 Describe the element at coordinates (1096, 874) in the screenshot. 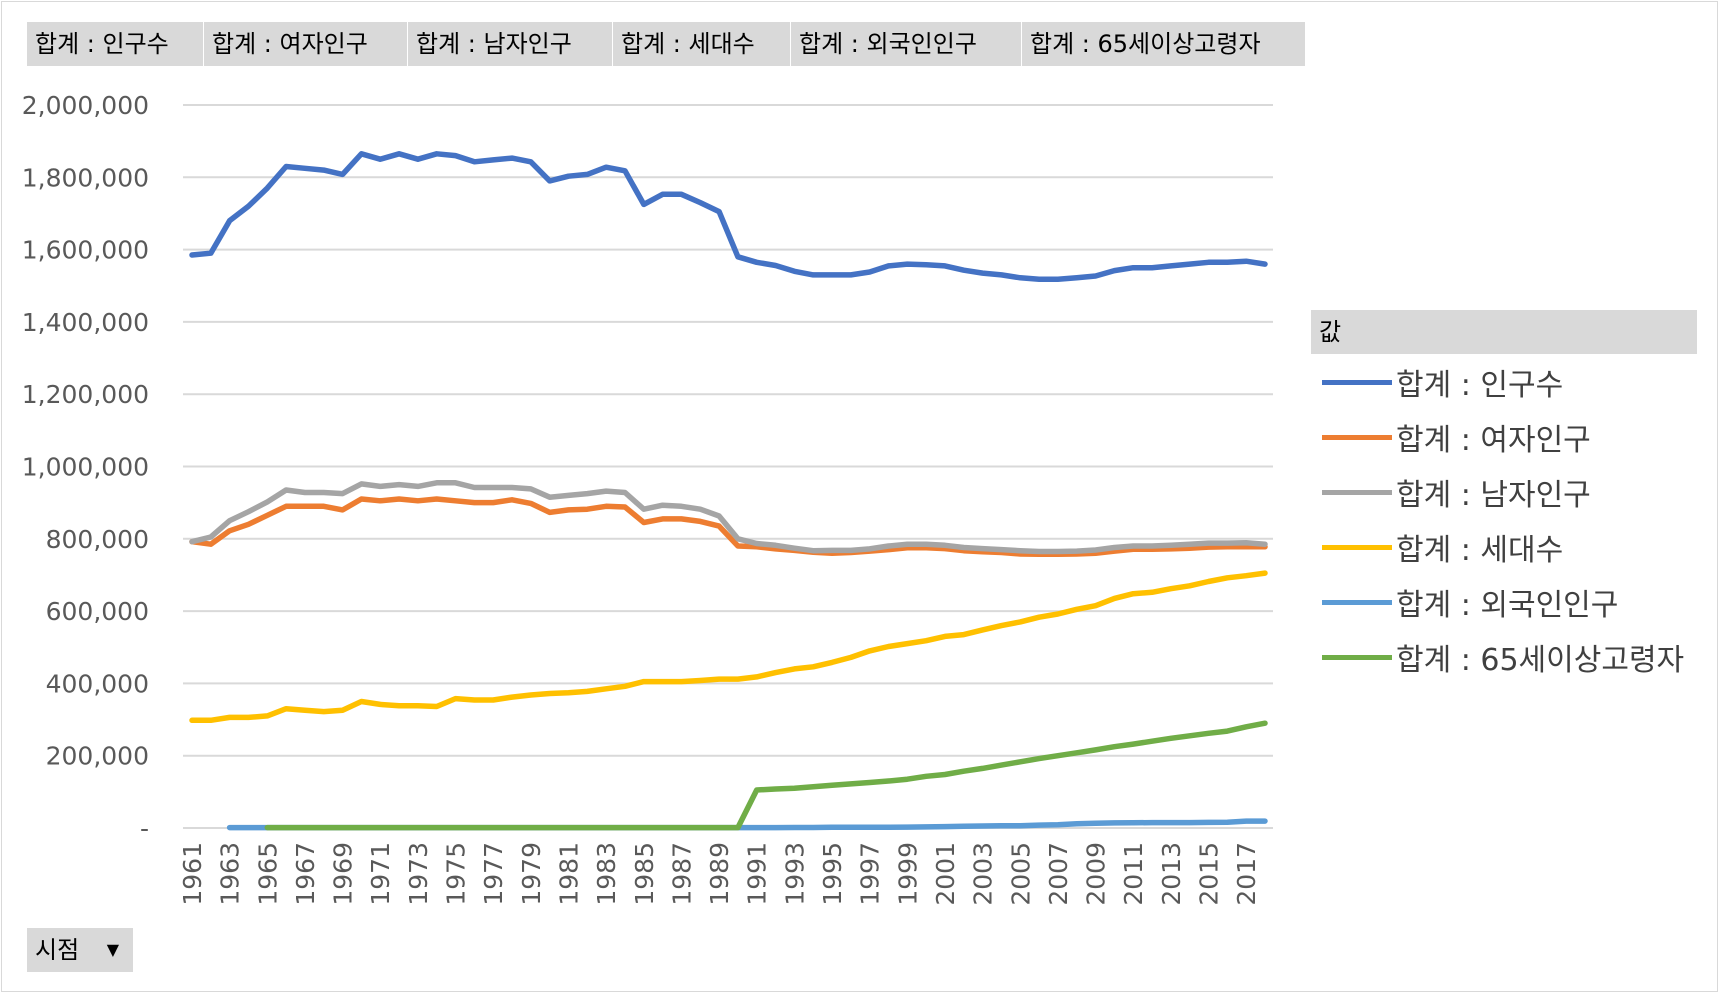

I see `x-tick-label: 2009` at that location.